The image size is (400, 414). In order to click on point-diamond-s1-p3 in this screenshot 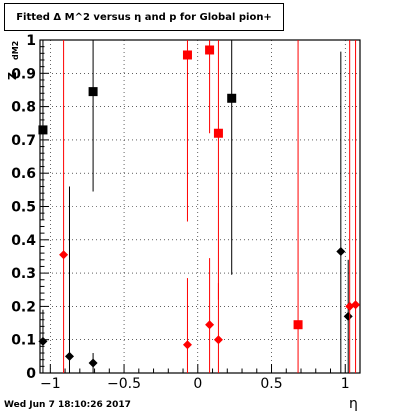, I will do `click(341, 251)`.